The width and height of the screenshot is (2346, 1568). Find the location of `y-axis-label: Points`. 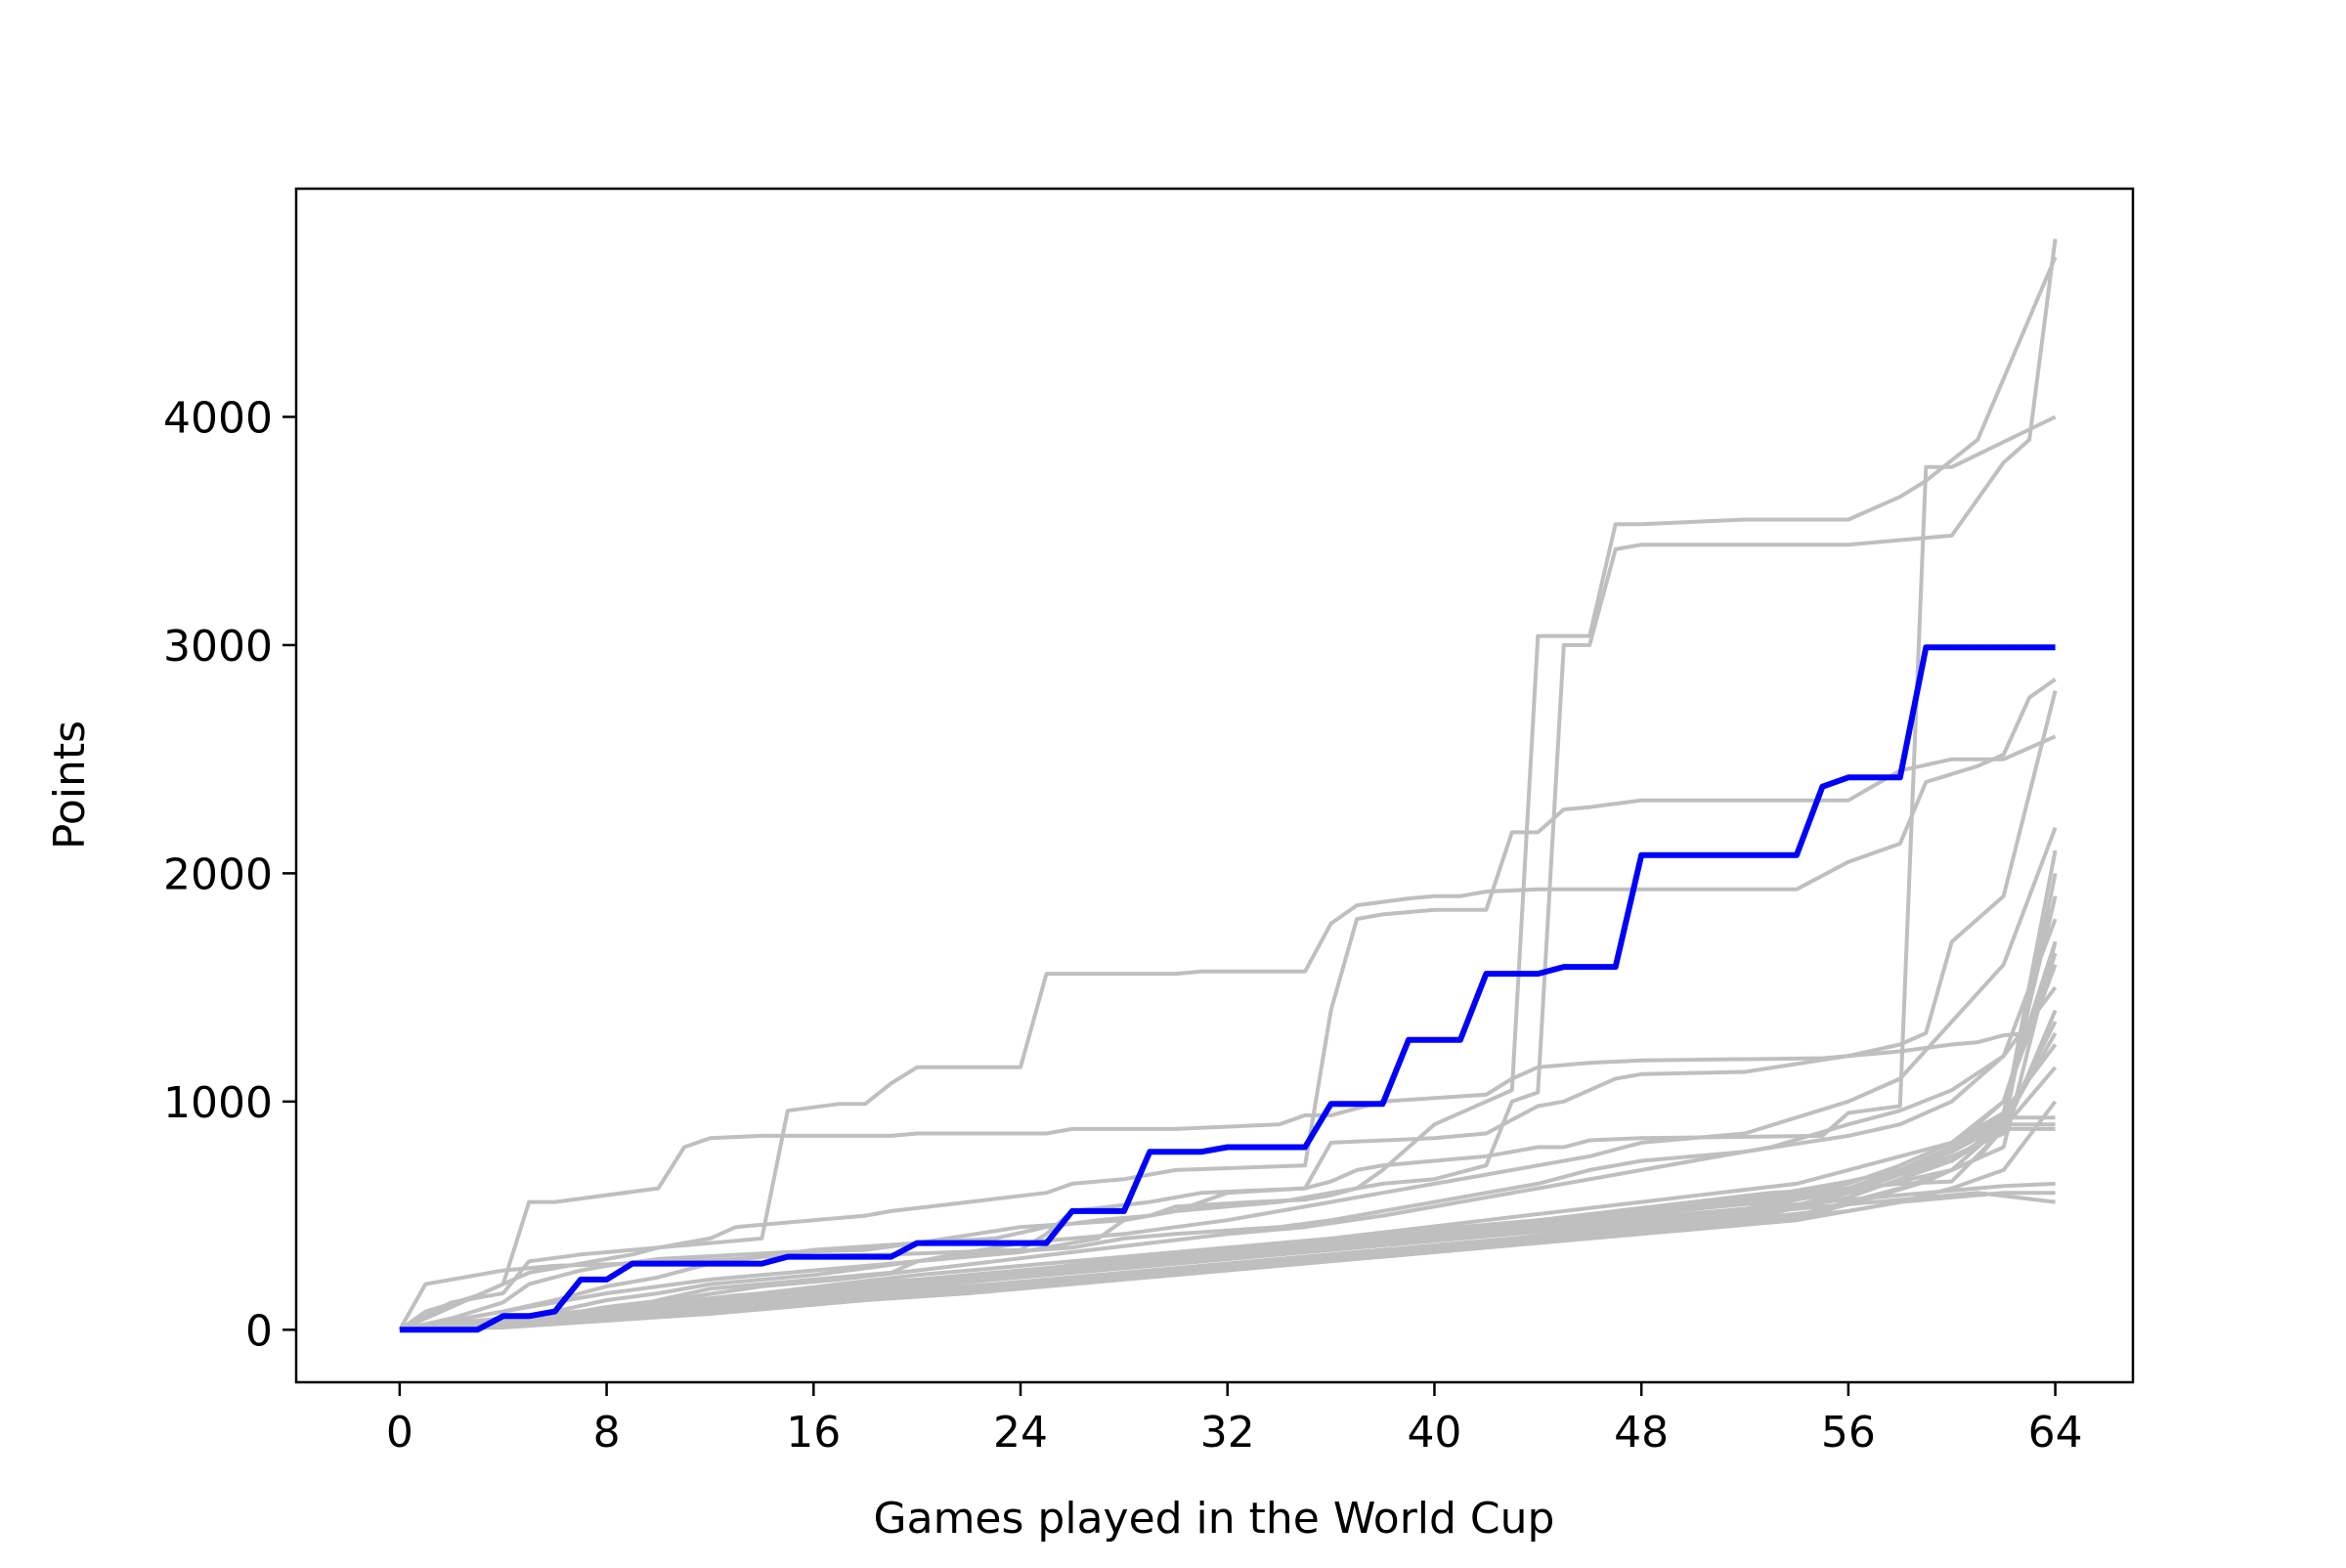

y-axis-label: Points is located at coordinates (70, 785).